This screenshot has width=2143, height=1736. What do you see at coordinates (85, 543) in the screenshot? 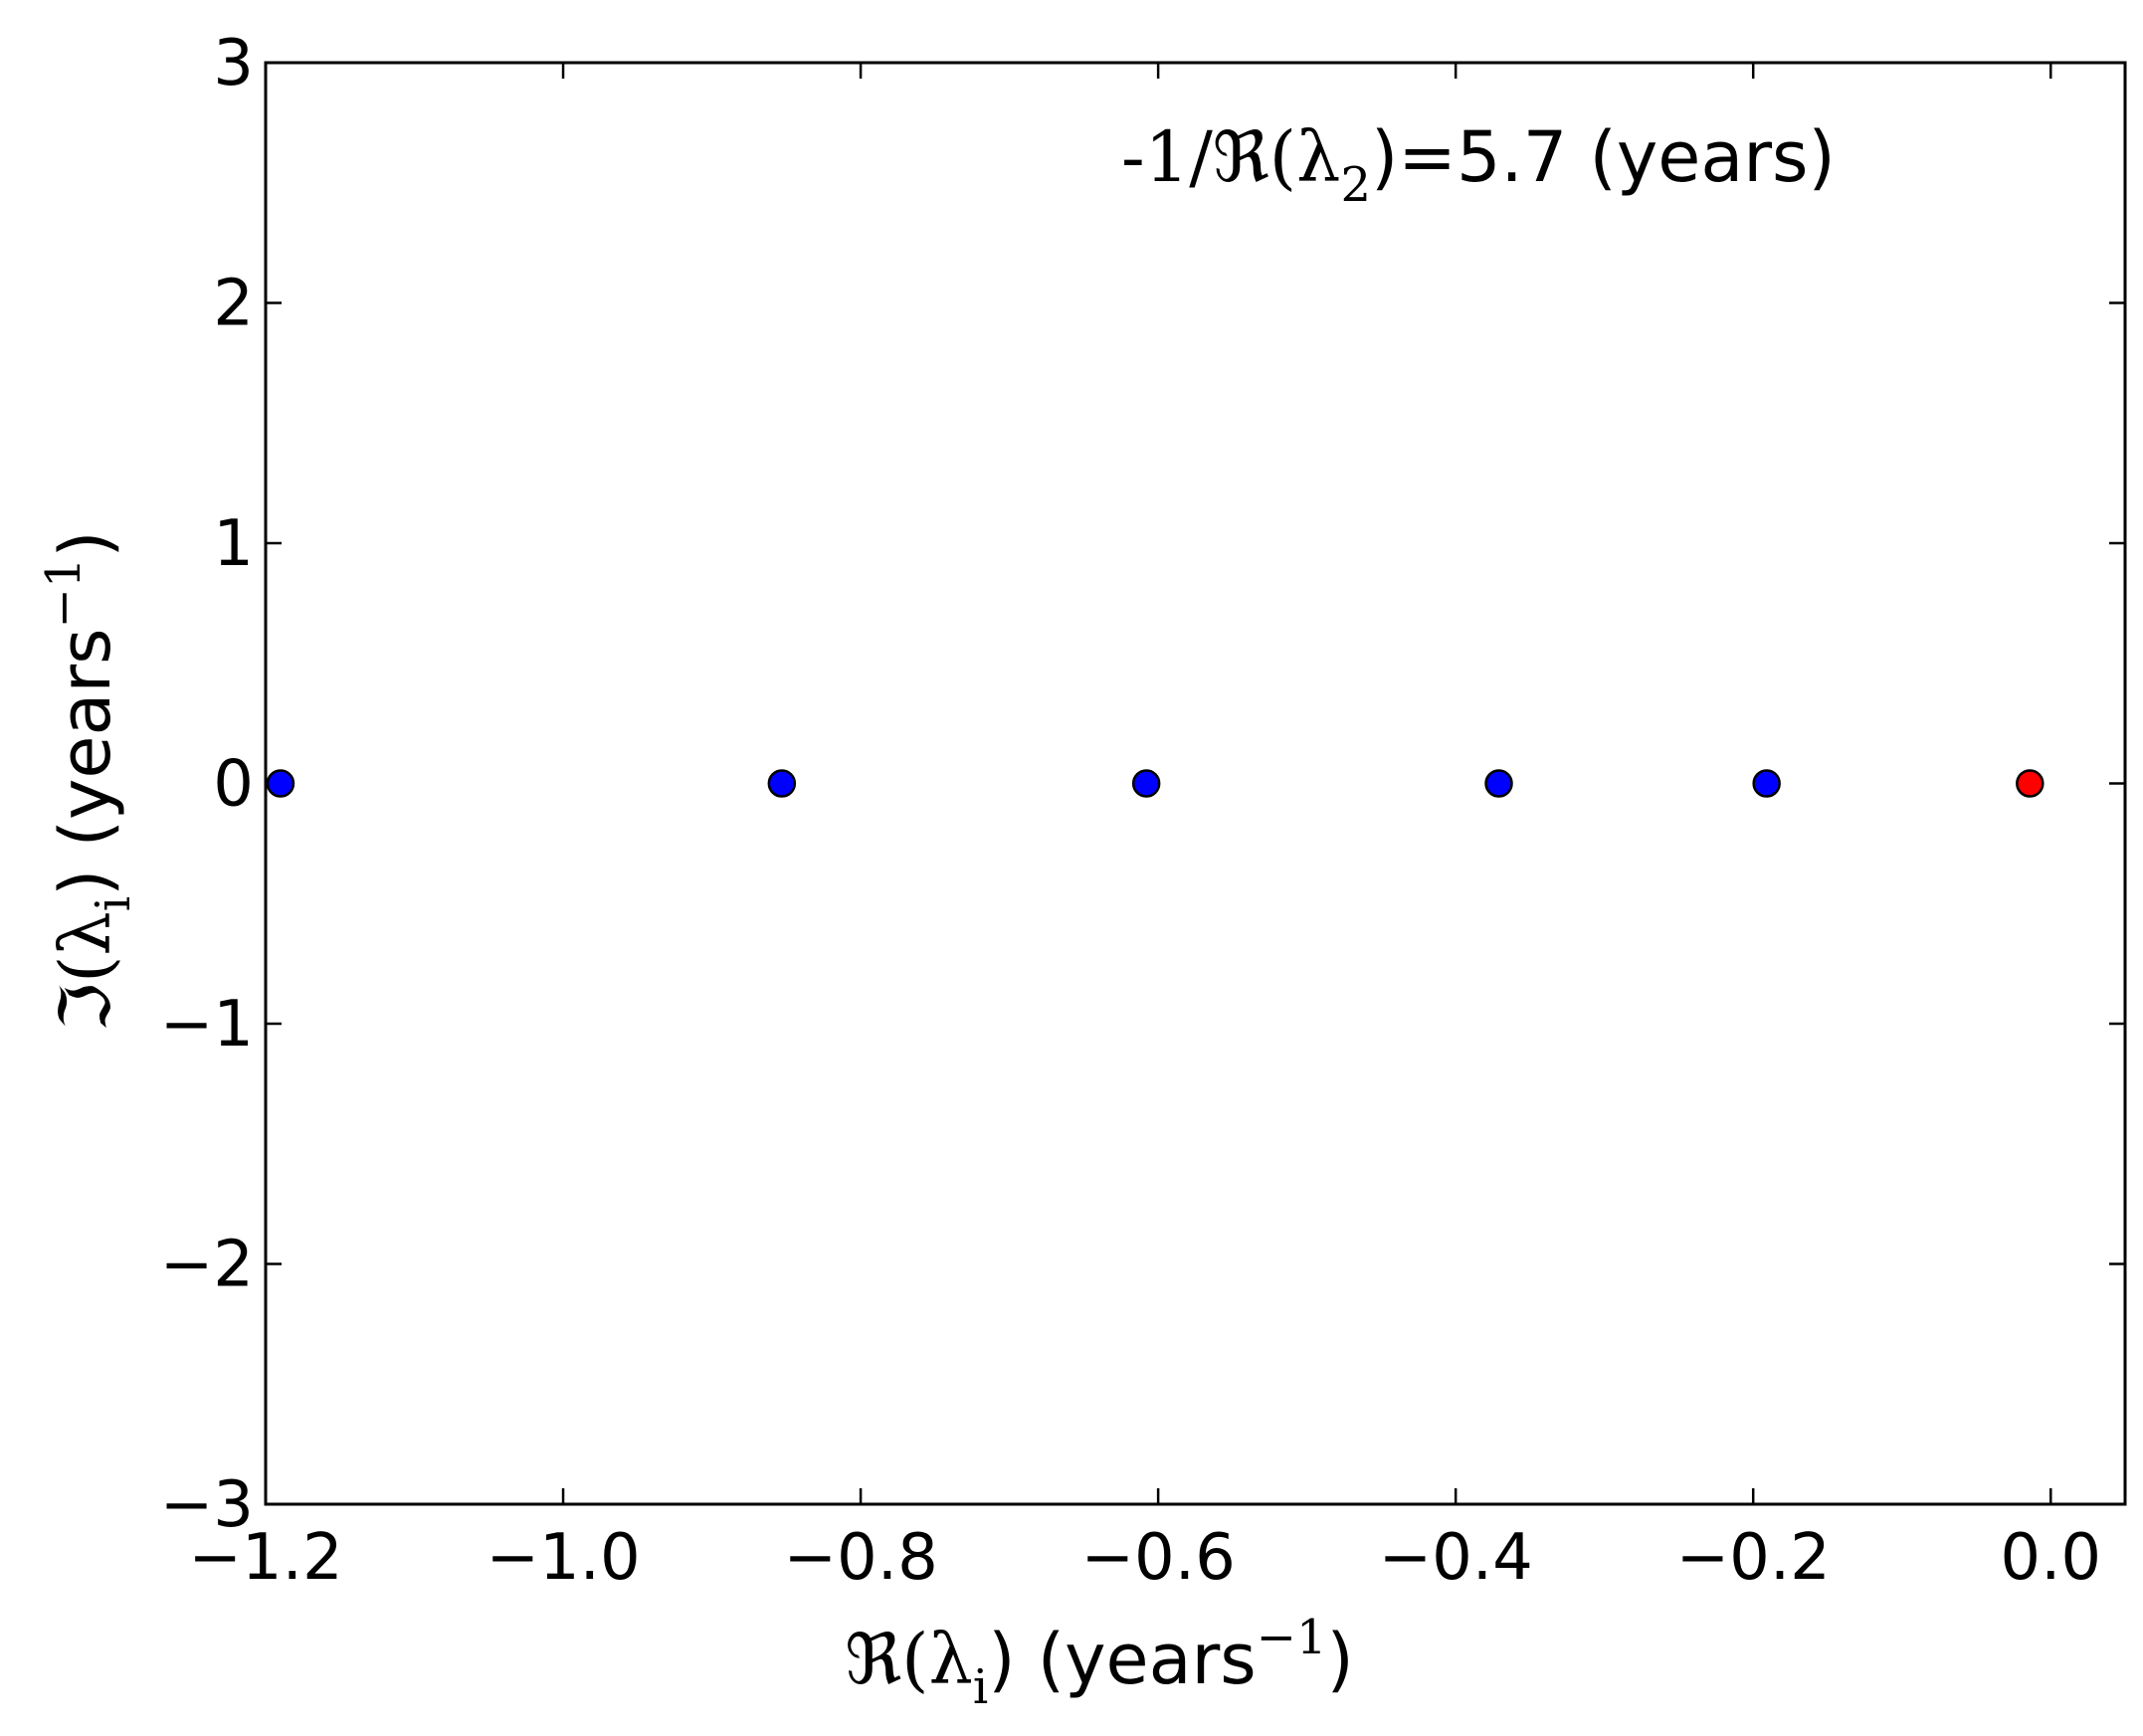
I see `y-axis-label-suffix: )` at bounding box center [85, 543].